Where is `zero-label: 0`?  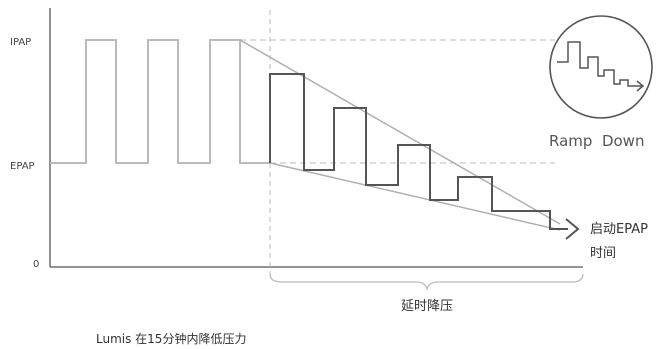 zero-label: 0 is located at coordinates (36, 264).